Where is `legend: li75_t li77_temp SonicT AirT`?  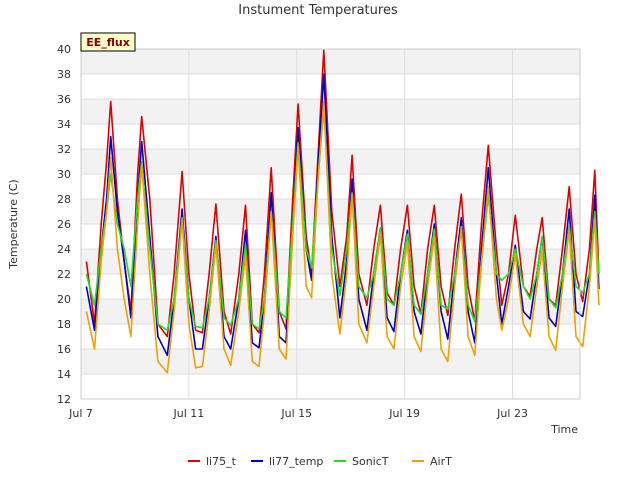
legend: li75_t li77_temp SonicT AirT is located at coordinates (320, 461).